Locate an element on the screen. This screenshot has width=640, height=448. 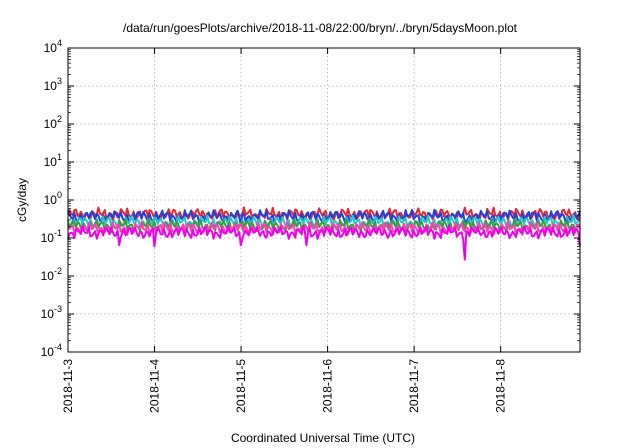
x-tick-label: 2018-11-3 is located at coordinates (68, 386).